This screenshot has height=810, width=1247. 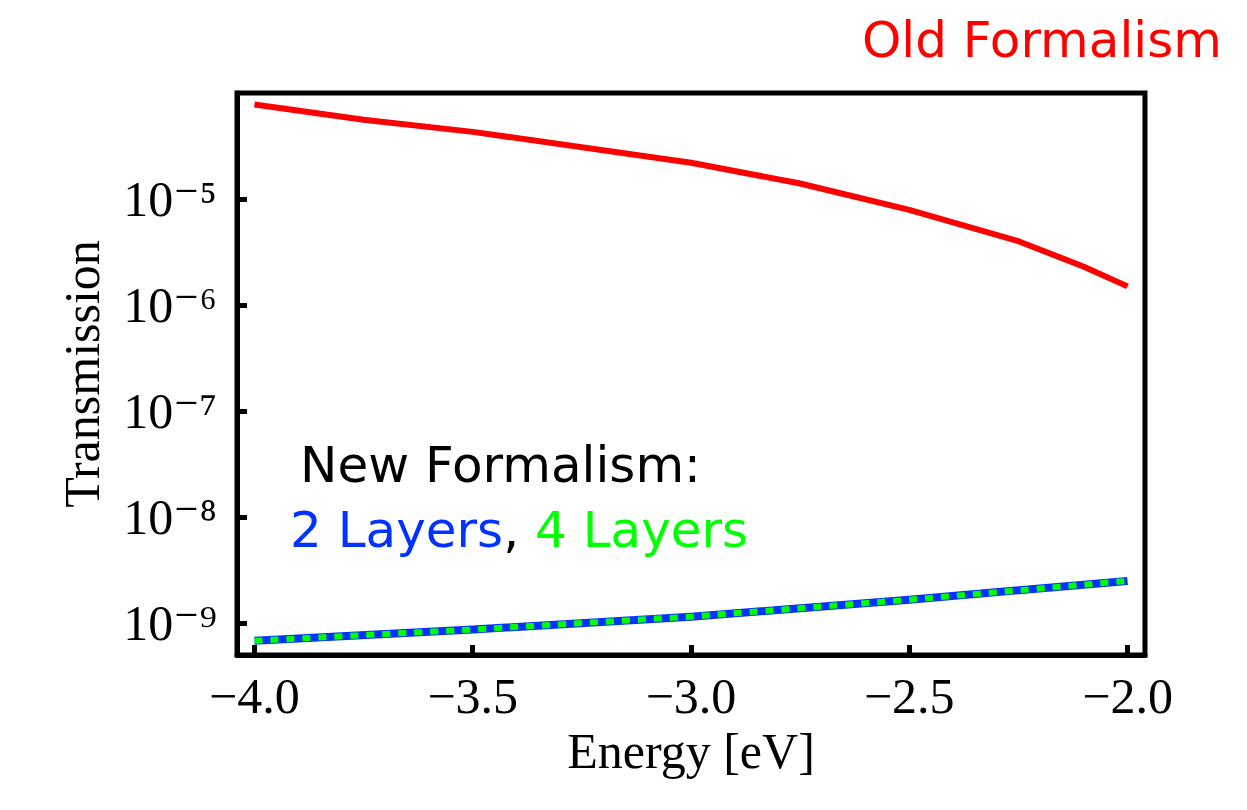 I want to click on annotation: ,, so click(x=519, y=530).